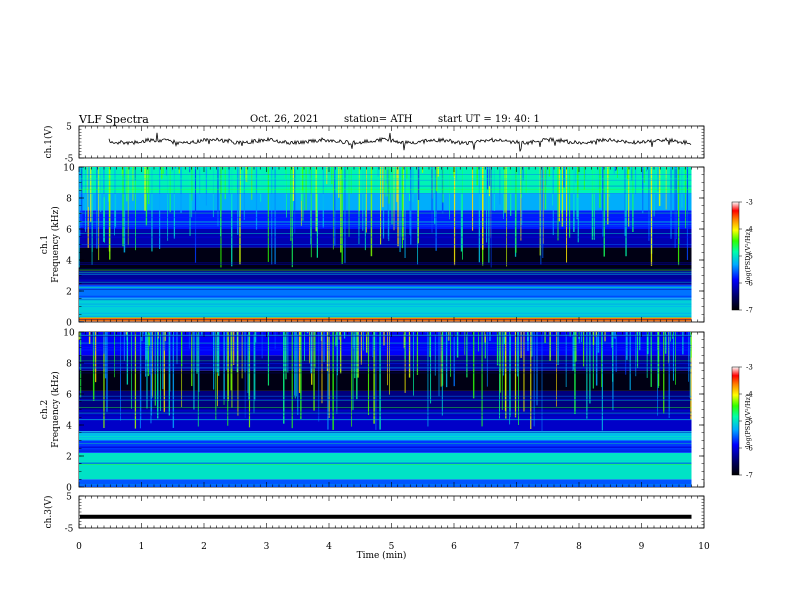 Image resolution: width=792 pixels, height=612 pixels. What do you see at coordinates (749, 203) in the screenshot?
I see `ch1-spectrogram-colorbar-tick: -3` at bounding box center [749, 203].